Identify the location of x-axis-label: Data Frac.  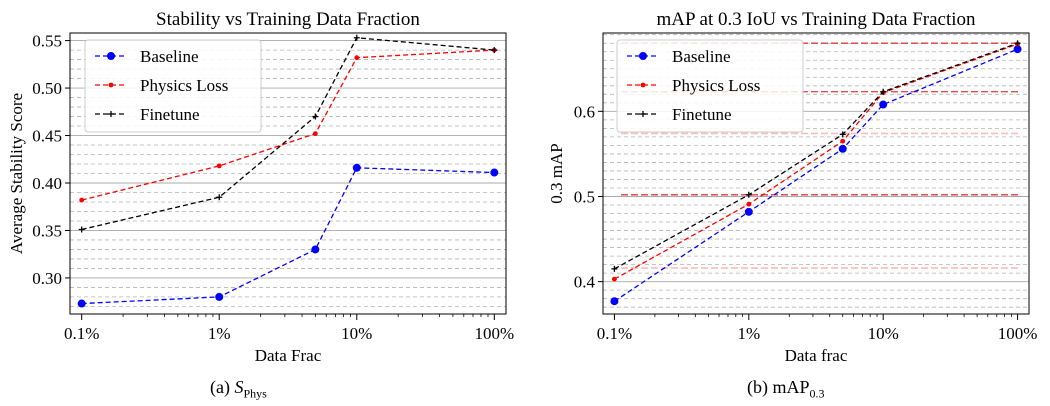
(288, 355).